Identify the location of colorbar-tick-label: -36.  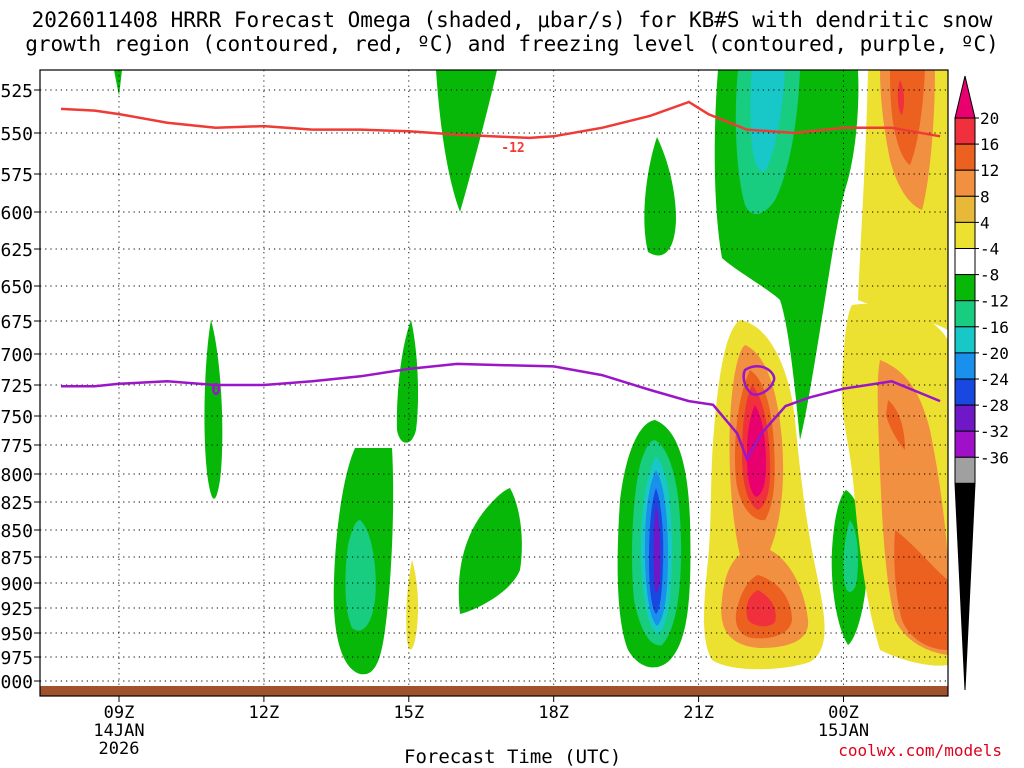
(994, 457).